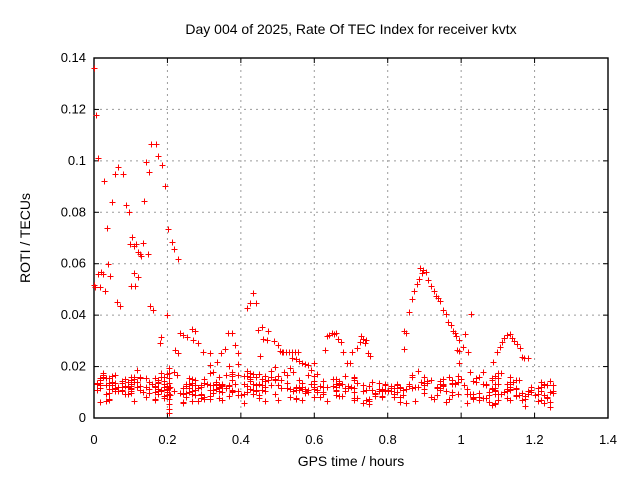 The width and height of the screenshot is (640, 480). I want to click on y-tick-label: 0.06, so click(73, 263).